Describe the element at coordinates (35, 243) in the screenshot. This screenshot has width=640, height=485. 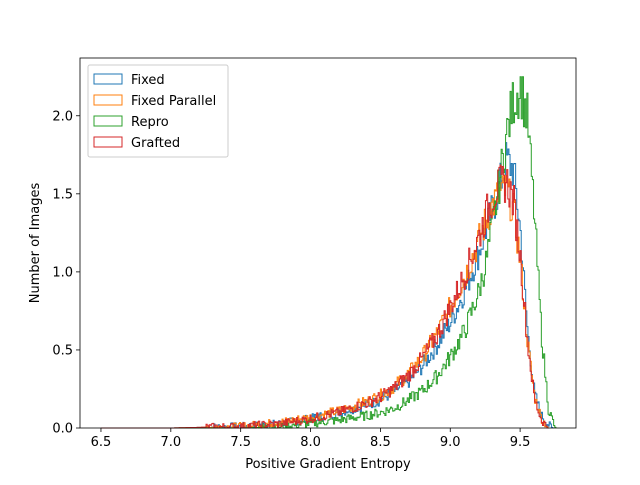
I see `y-axis-label: Number of Images` at that location.